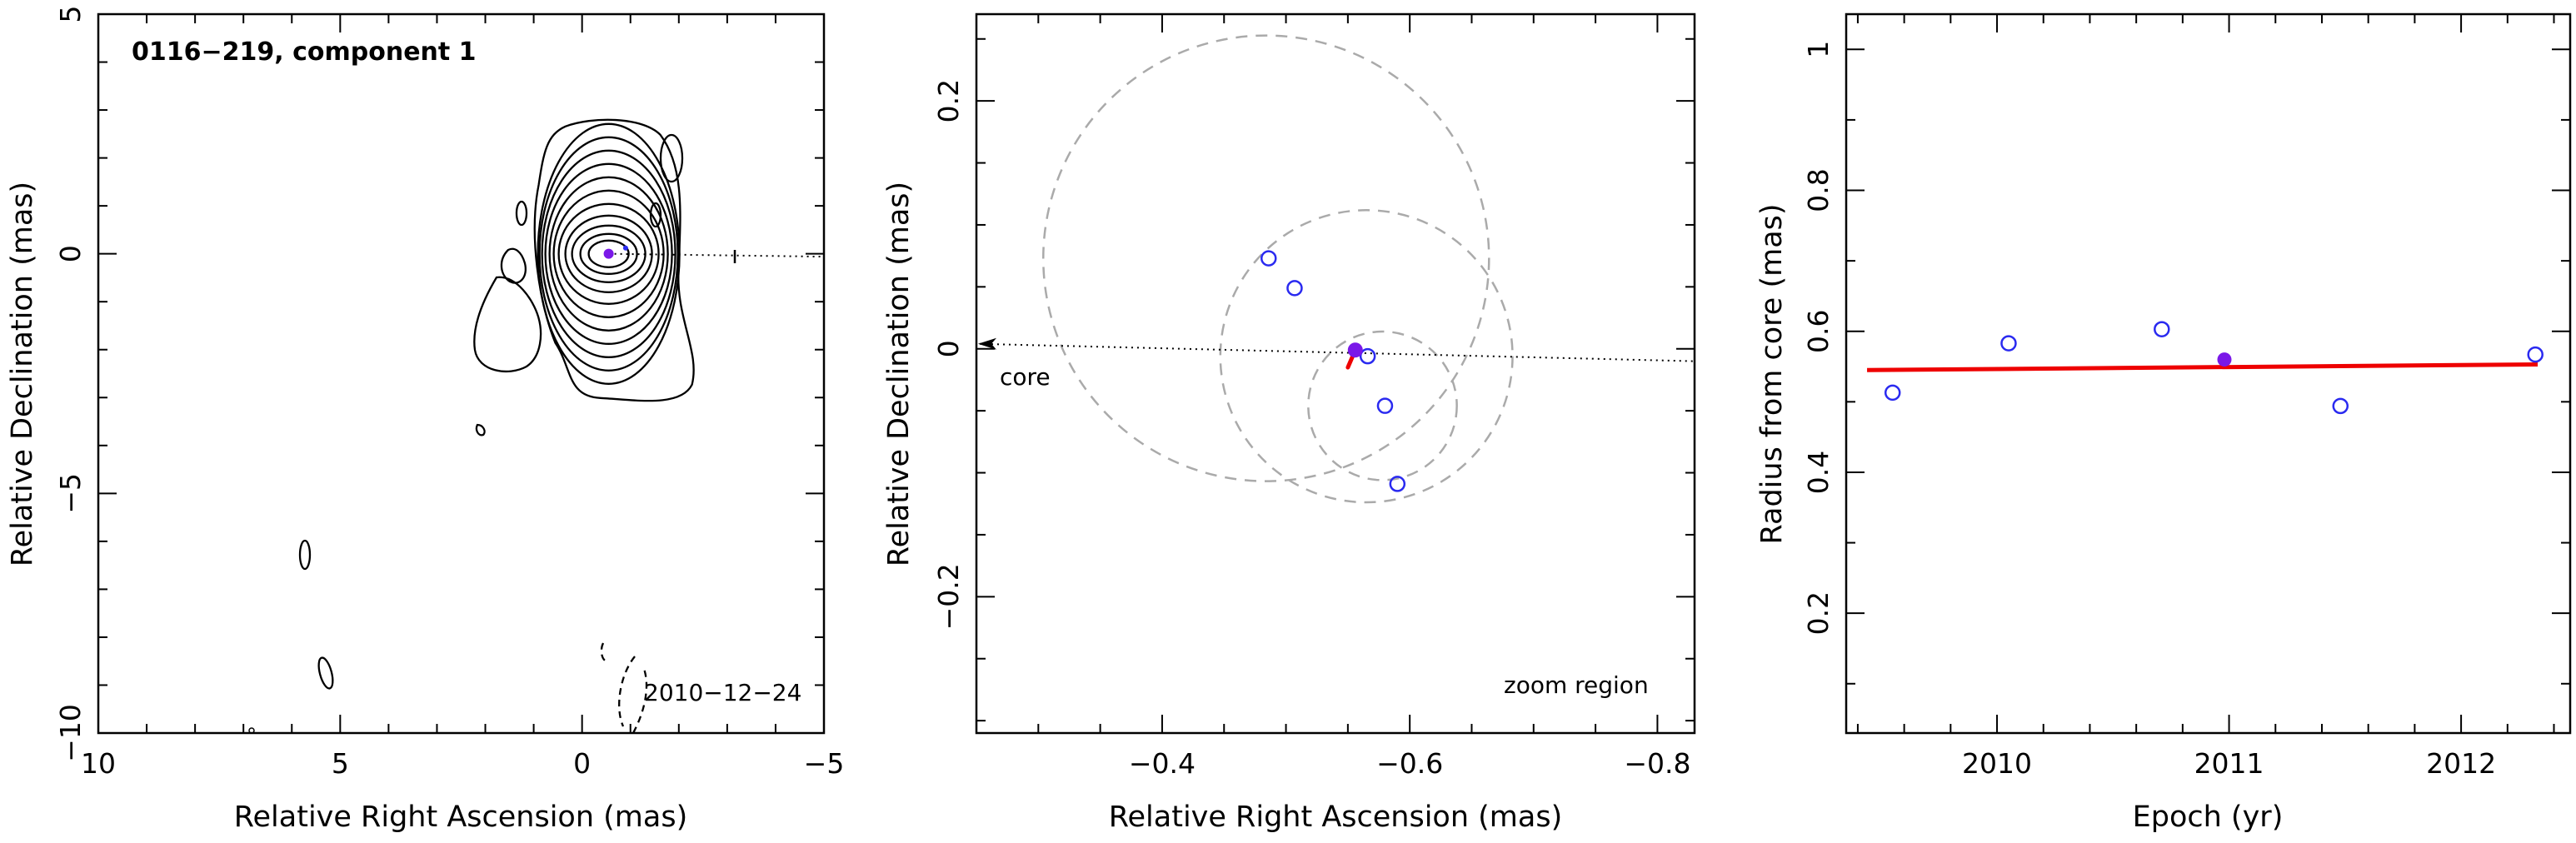 Image resolution: width=2576 pixels, height=843 pixels. Describe the element at coordinates (1818, 190) in the screenshot. I see `radius-epoch-y-tick-label: 0.8` at that location.